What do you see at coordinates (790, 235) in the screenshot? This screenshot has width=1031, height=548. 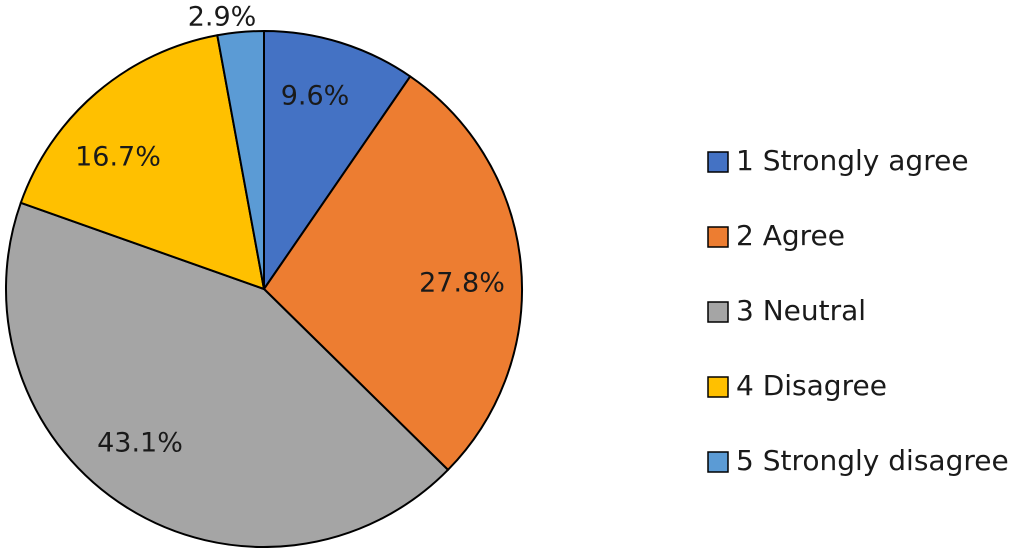 I see `legend-label-2: 2 Agree` at bounding box center [790, 235].